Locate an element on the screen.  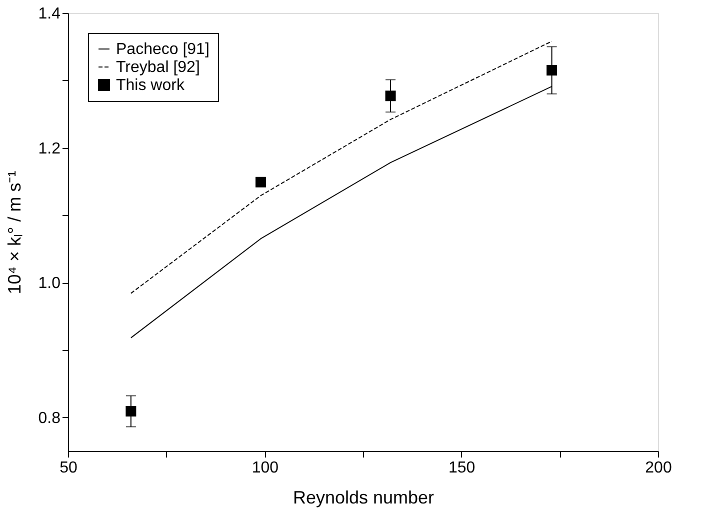
y-tick-label: 1.0 is located at coordinates (49, 283).